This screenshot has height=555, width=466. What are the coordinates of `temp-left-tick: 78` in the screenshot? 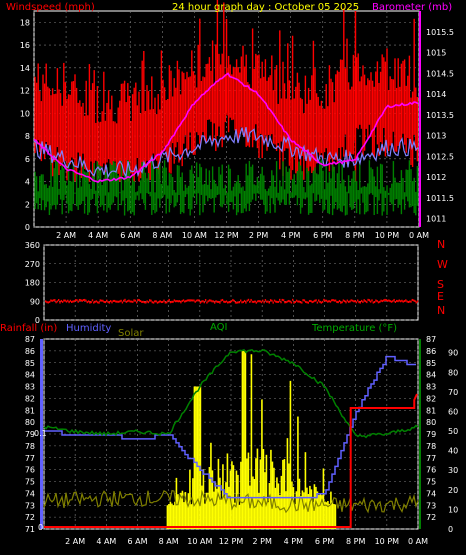 It's located at (30, 446).